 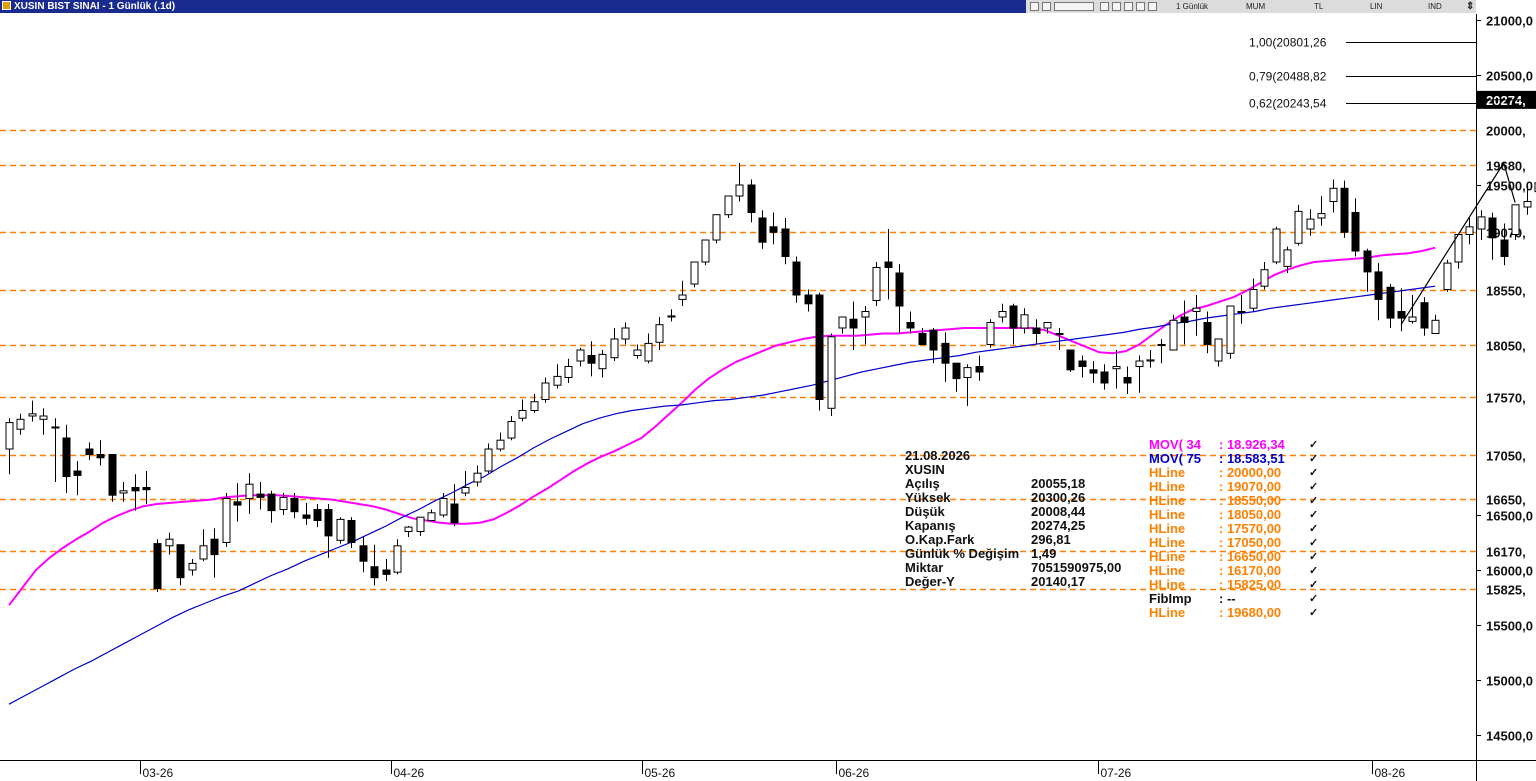 I want to click on copy-icon, so click(x=1116, y=6).